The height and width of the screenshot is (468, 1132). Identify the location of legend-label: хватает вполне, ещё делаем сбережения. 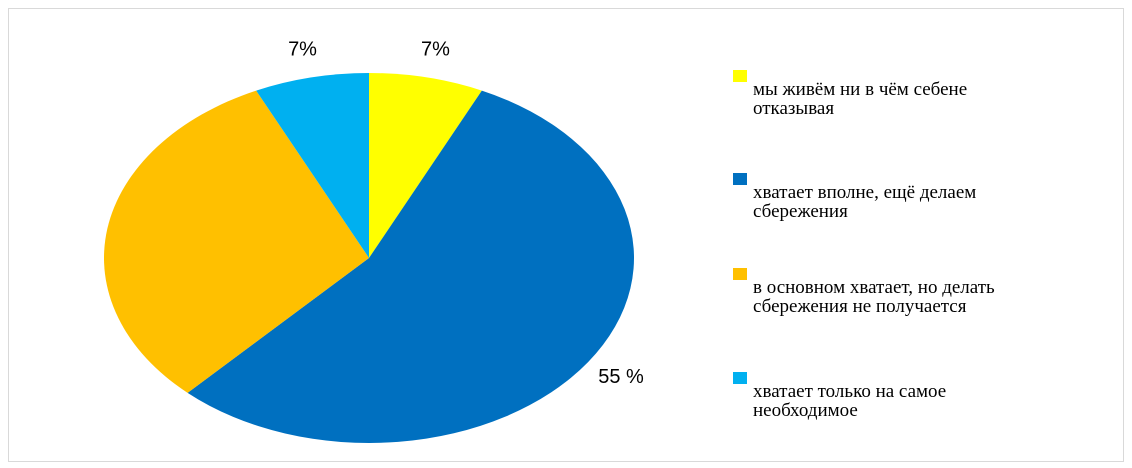
(865, 202).